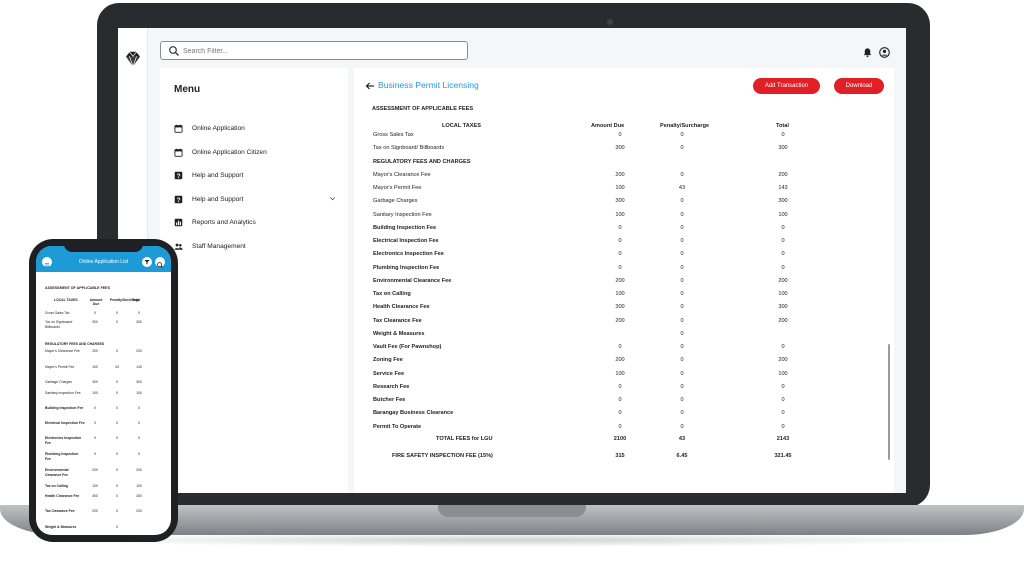  I want to click on total-label: TOTAL FEES for LGU, so click(464, 439).